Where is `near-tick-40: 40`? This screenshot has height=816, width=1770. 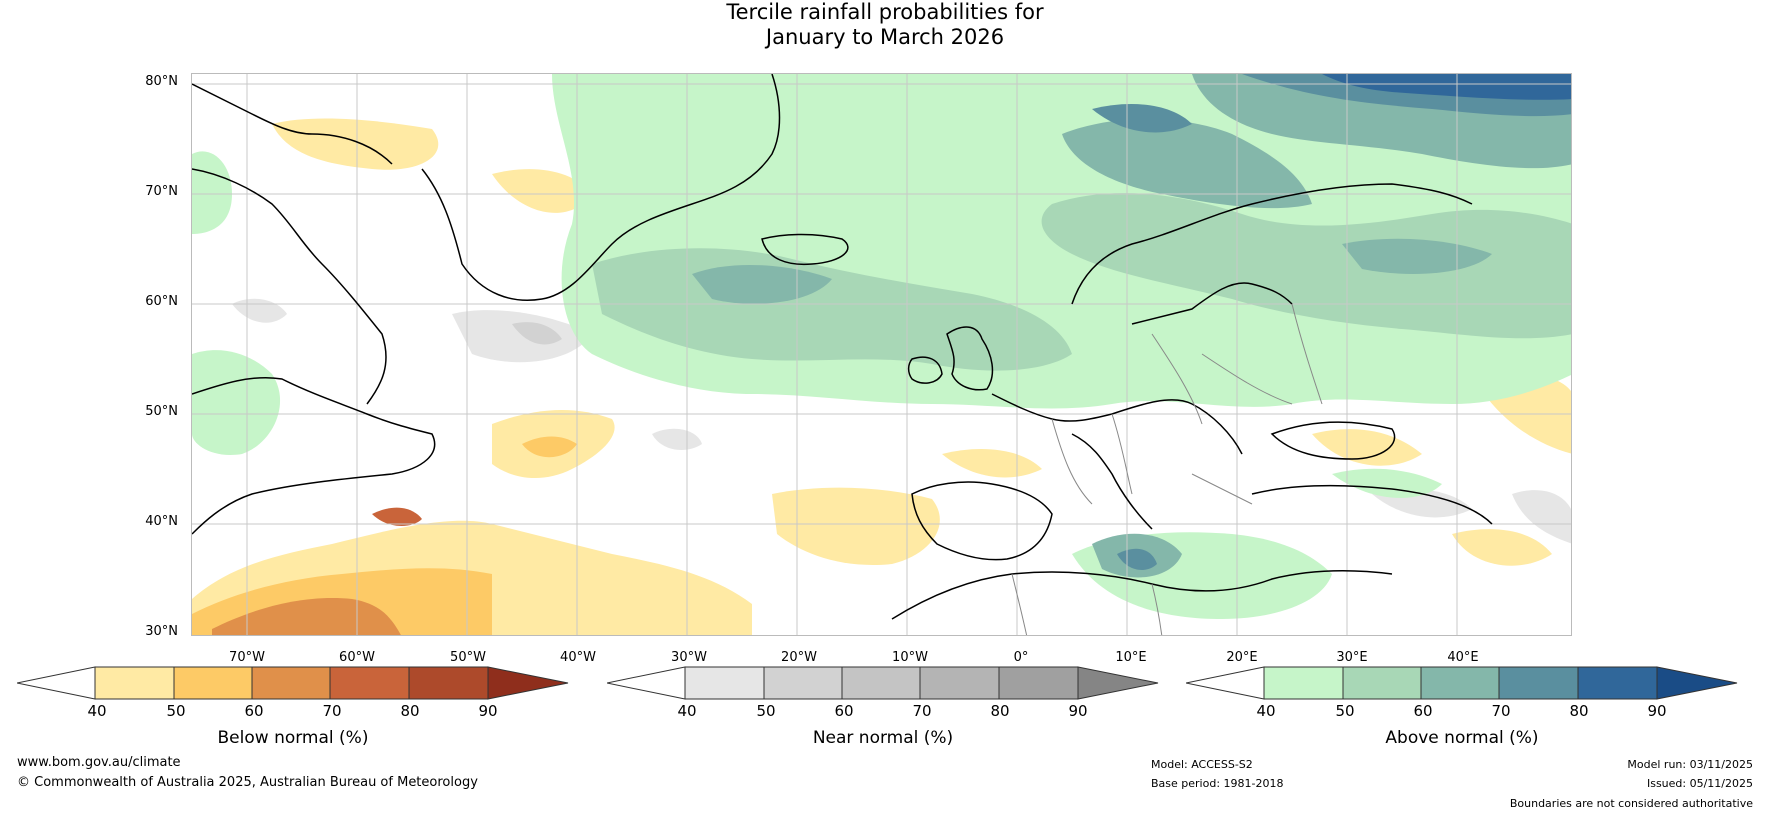
near-tick-40: 40 is located at coordinates (687, 711).